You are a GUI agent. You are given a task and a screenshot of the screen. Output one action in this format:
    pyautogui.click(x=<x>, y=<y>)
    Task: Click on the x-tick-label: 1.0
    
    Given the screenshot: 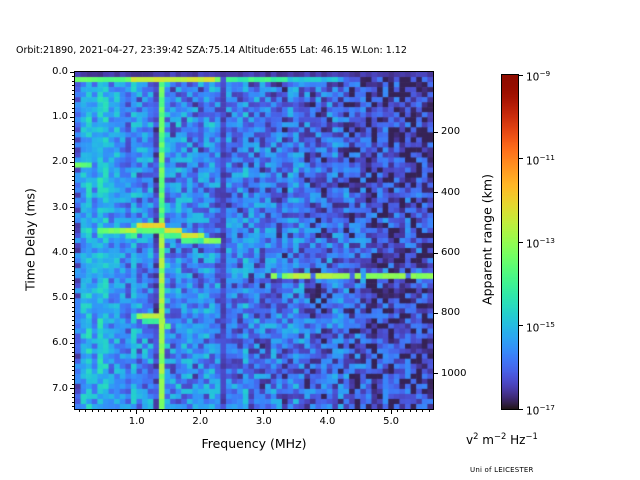 What is the action you would take?
    pyautogui.click(x=136, y=421)
    